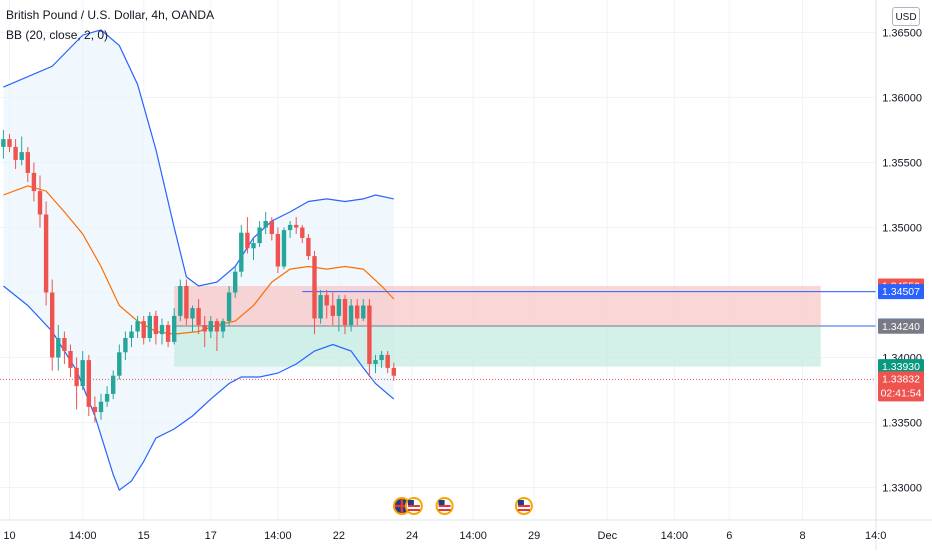 The height and width of the screenshot is (555, 932). I want to click on price-label-text: 1.33930, so click(901, 367).